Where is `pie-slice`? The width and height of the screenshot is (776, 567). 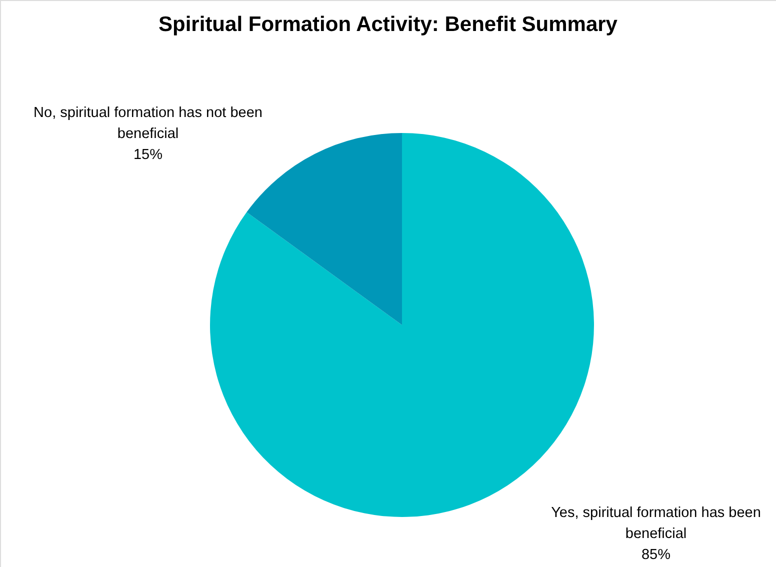 pie-slice is located at coordinates (324, 229).